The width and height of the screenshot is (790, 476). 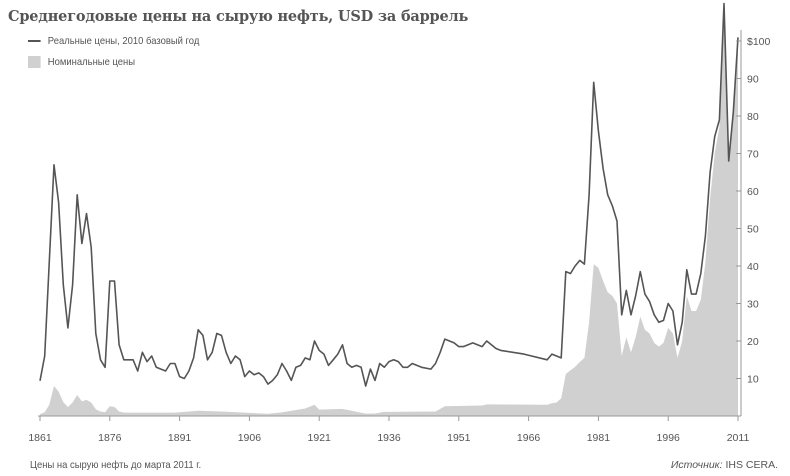 I want to click on y-tick-label: 80, so click(x=753, y=117).